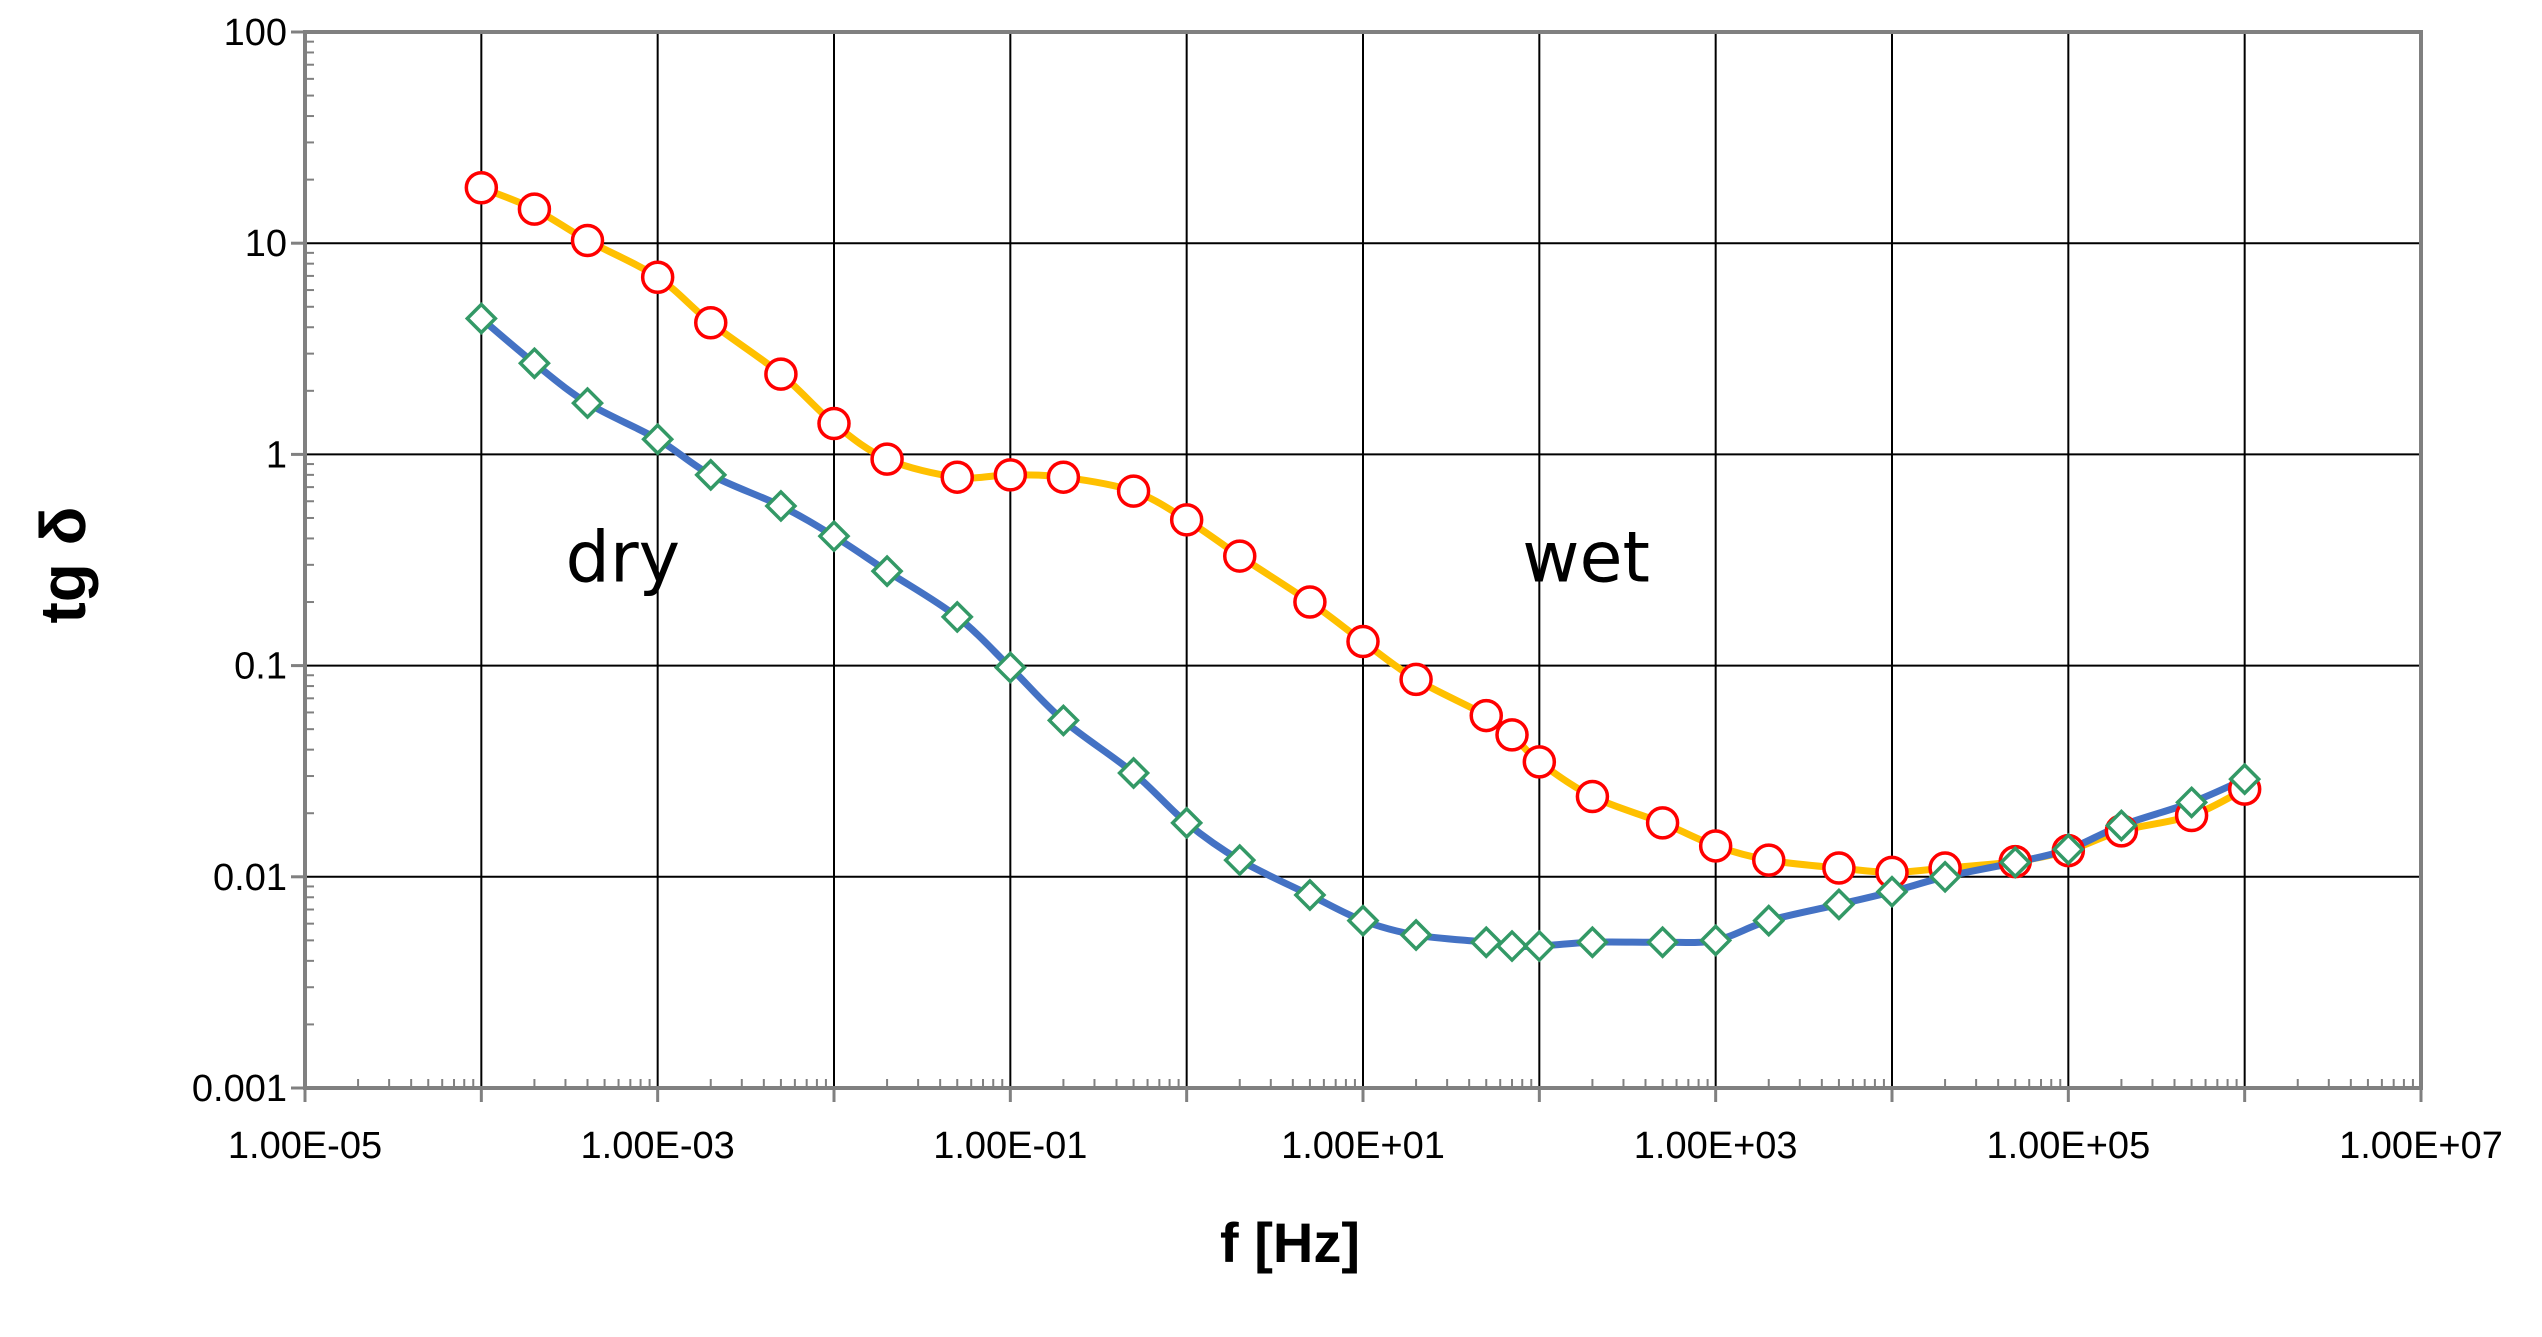 This screenshot has height=1337, width=2542. I want to click on y-tick-label: 0.01, so click(250, 878).